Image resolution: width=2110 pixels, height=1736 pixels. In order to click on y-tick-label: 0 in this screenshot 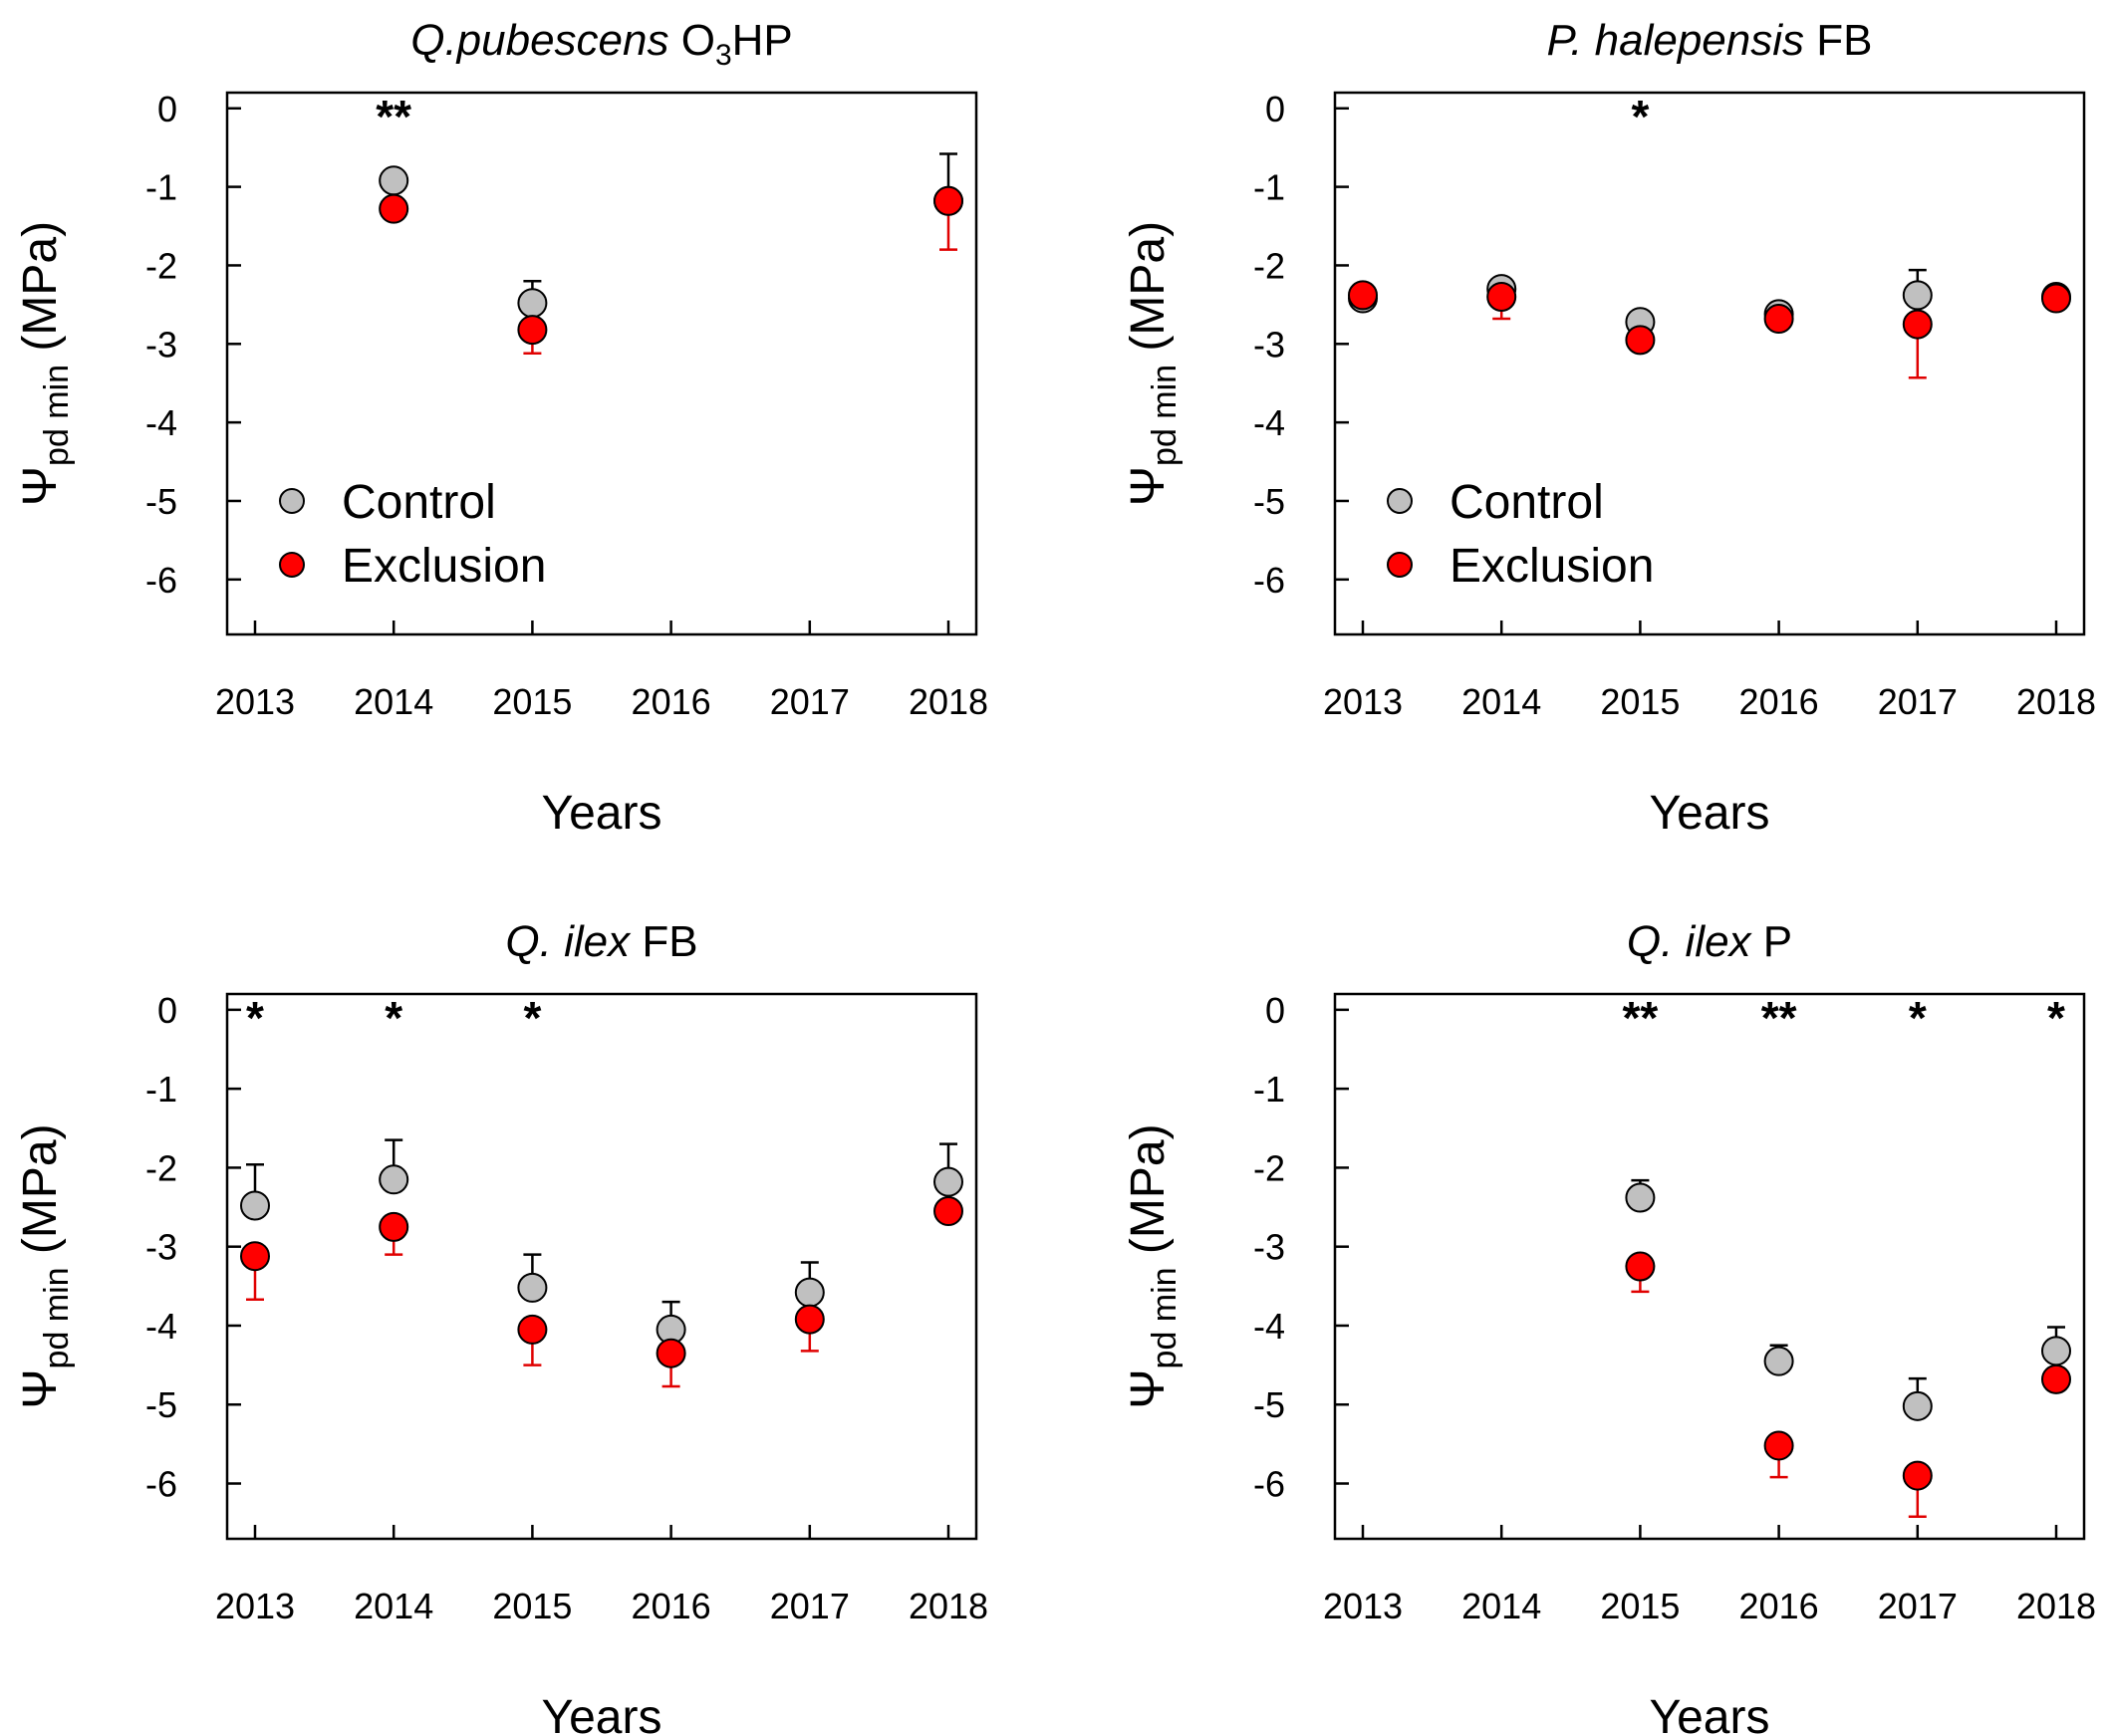, I will do `click(1275, 1010)`.